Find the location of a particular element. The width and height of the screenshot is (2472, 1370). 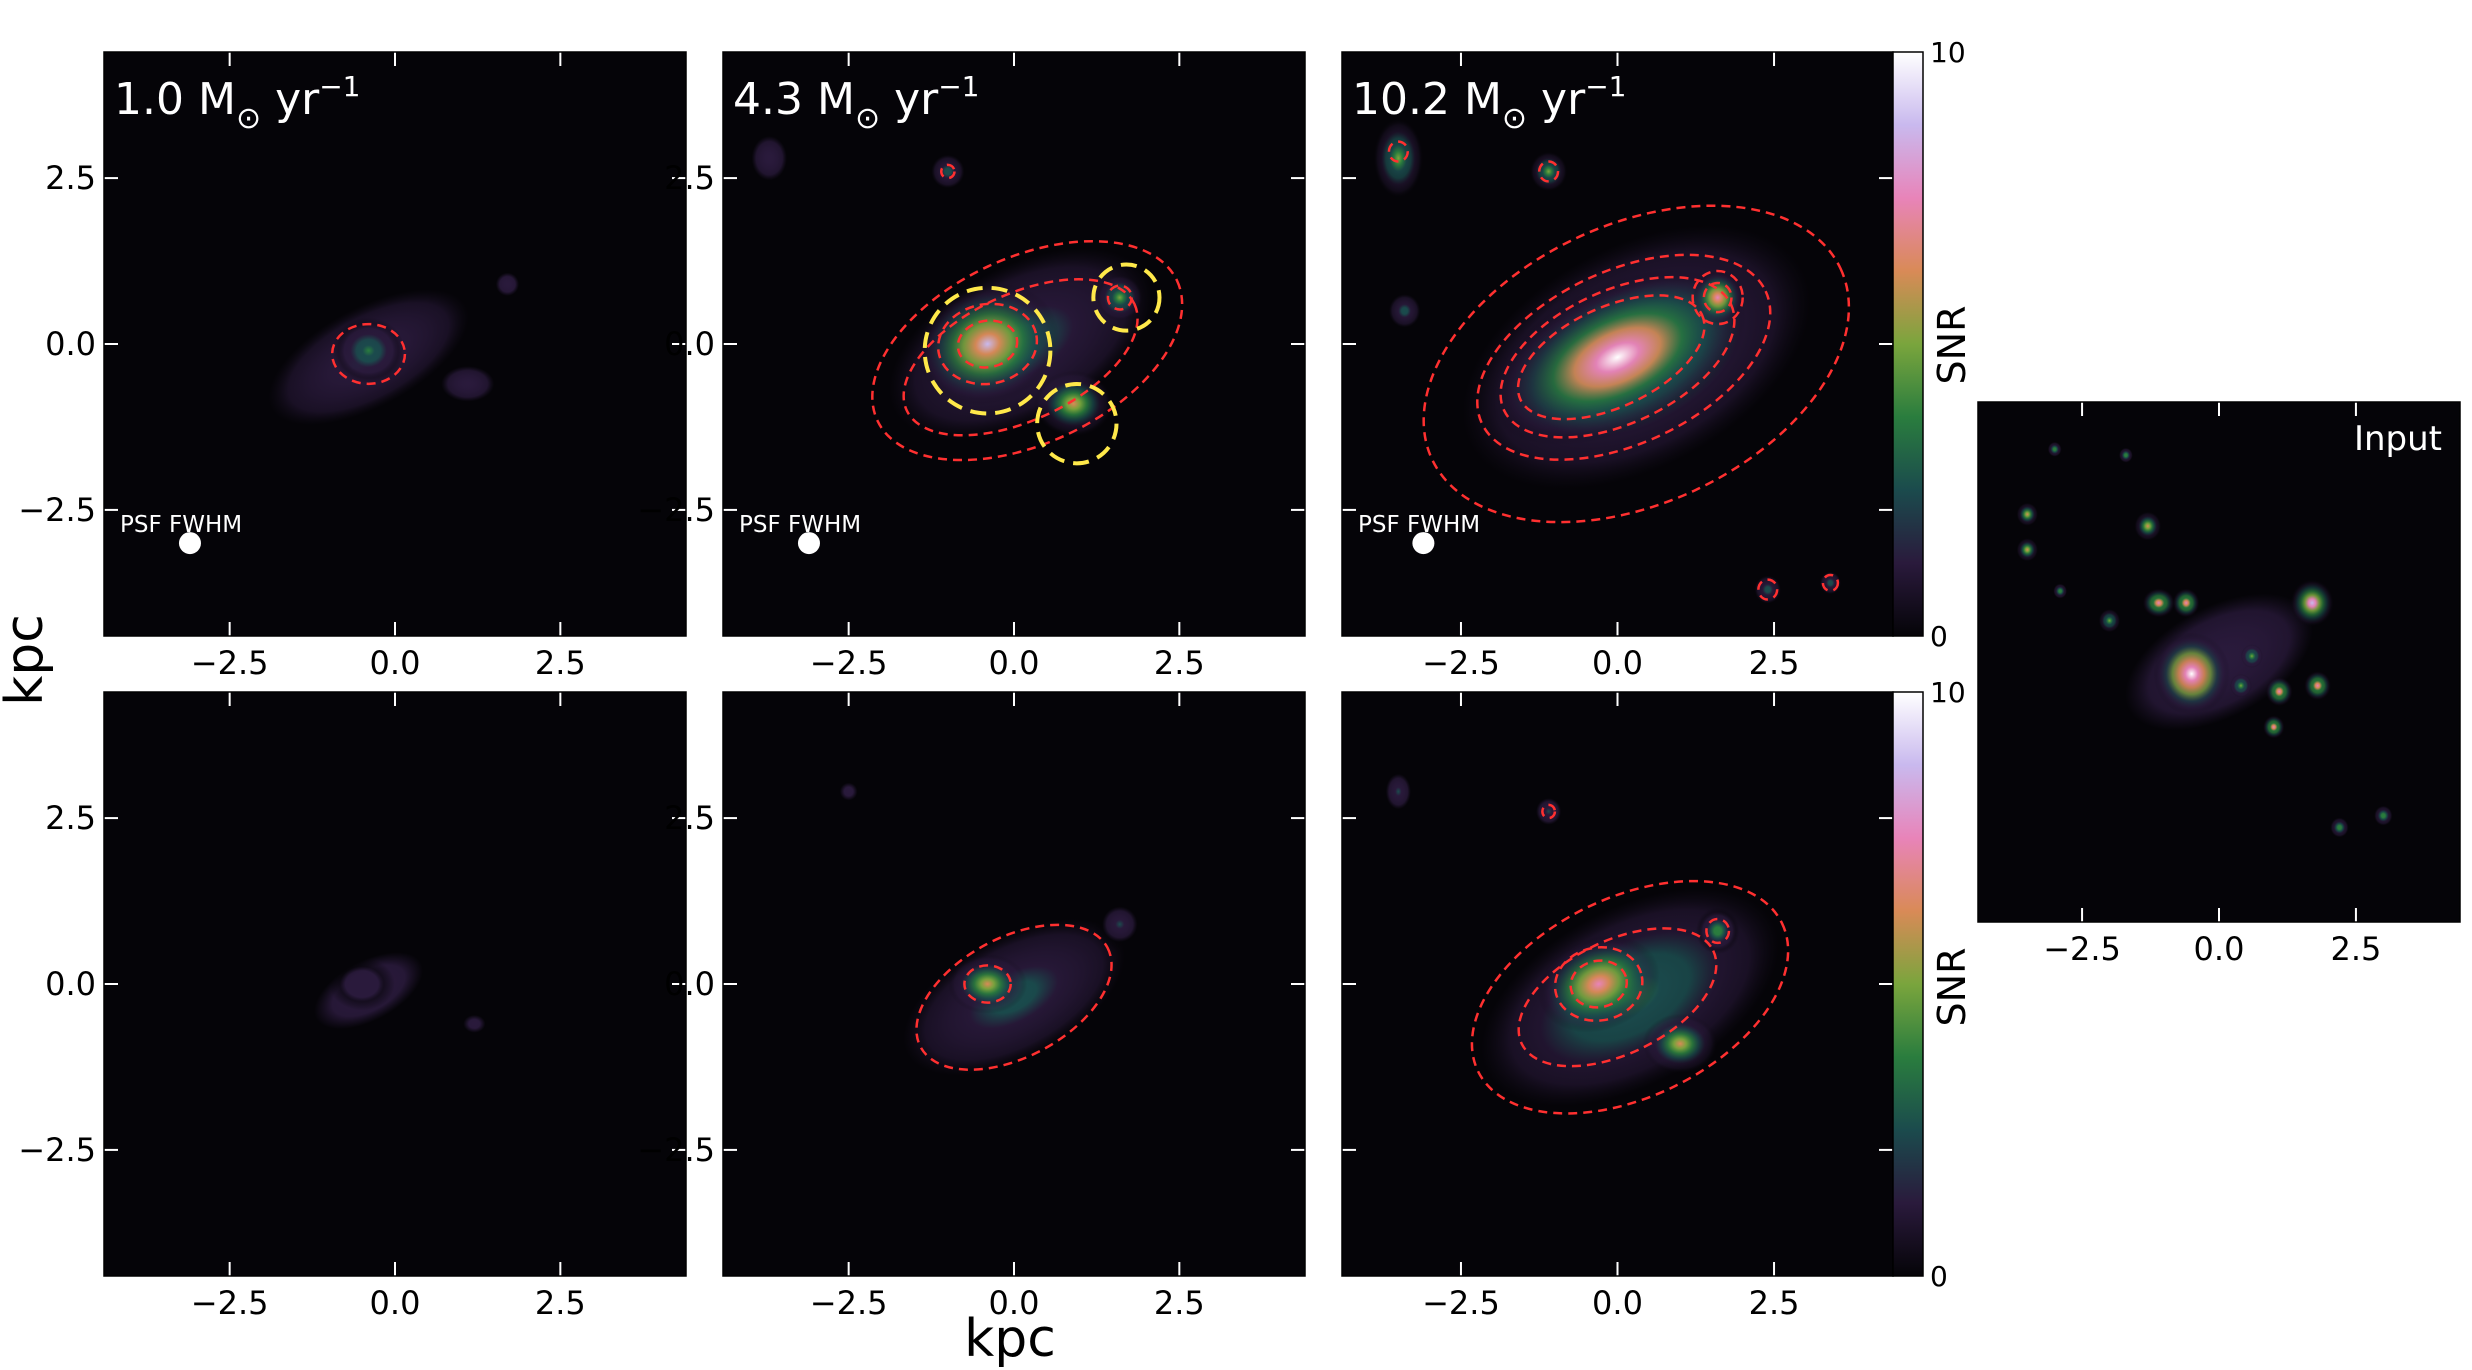

panel-top-middle: −2.5 0.0 2.5 −2.5 0.0 2.5 4.3 M⊙ yr−1 PSF FWHM is located at coordinates (971, 366).